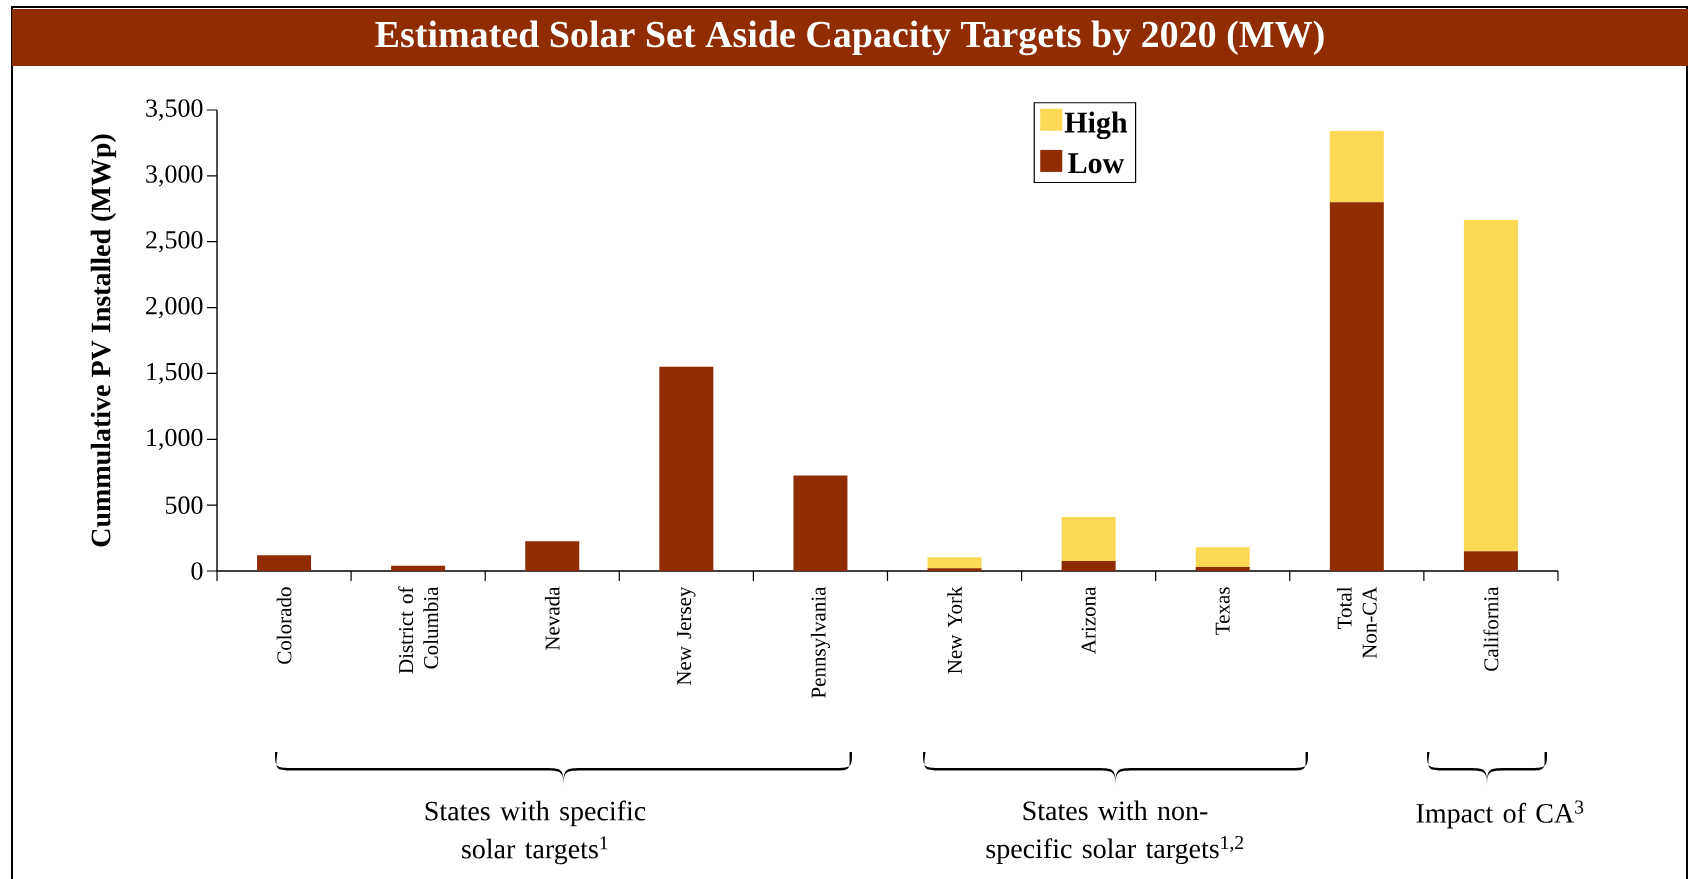 The width and height of the screenshot is (1688, 879). Describe the element at coordinates (535, 832) in the screenshot. I see `text: States with specific solar targets$^{1}$` at that location.